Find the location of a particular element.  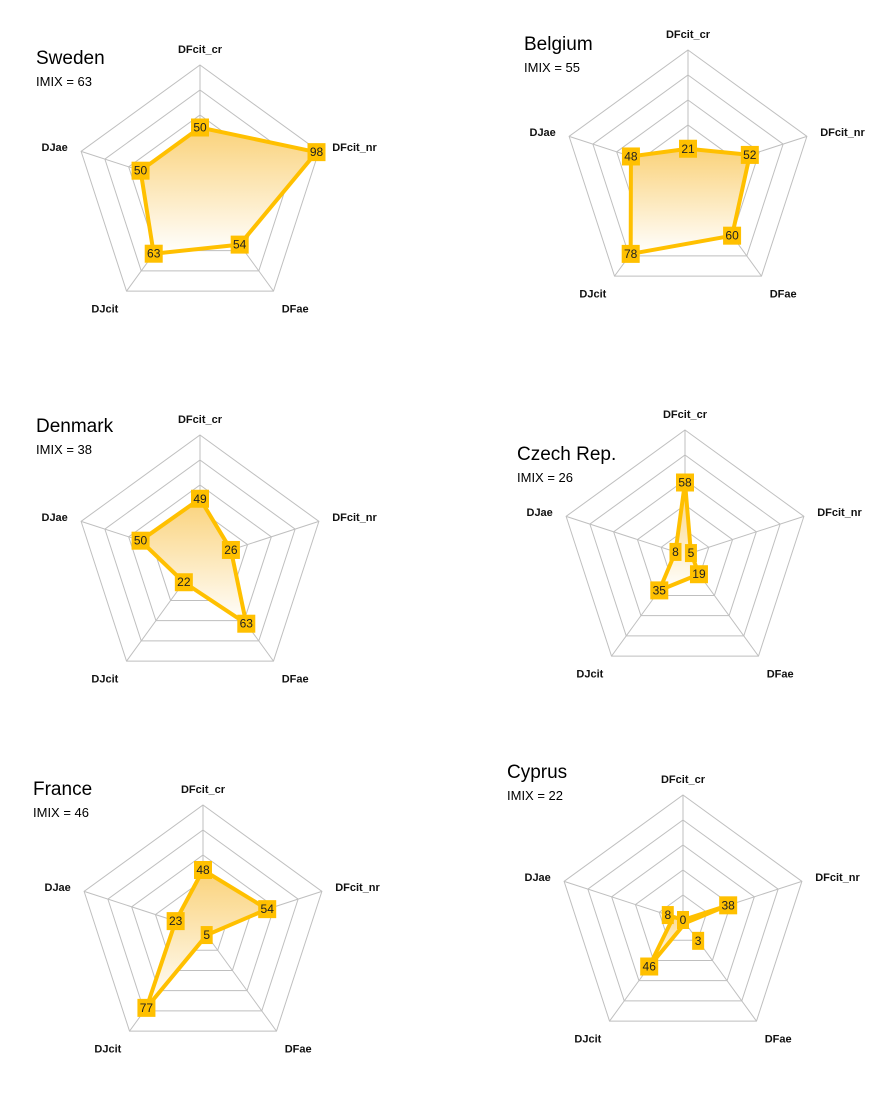

chart-title: Denmark is located at coordinates (75, 426).